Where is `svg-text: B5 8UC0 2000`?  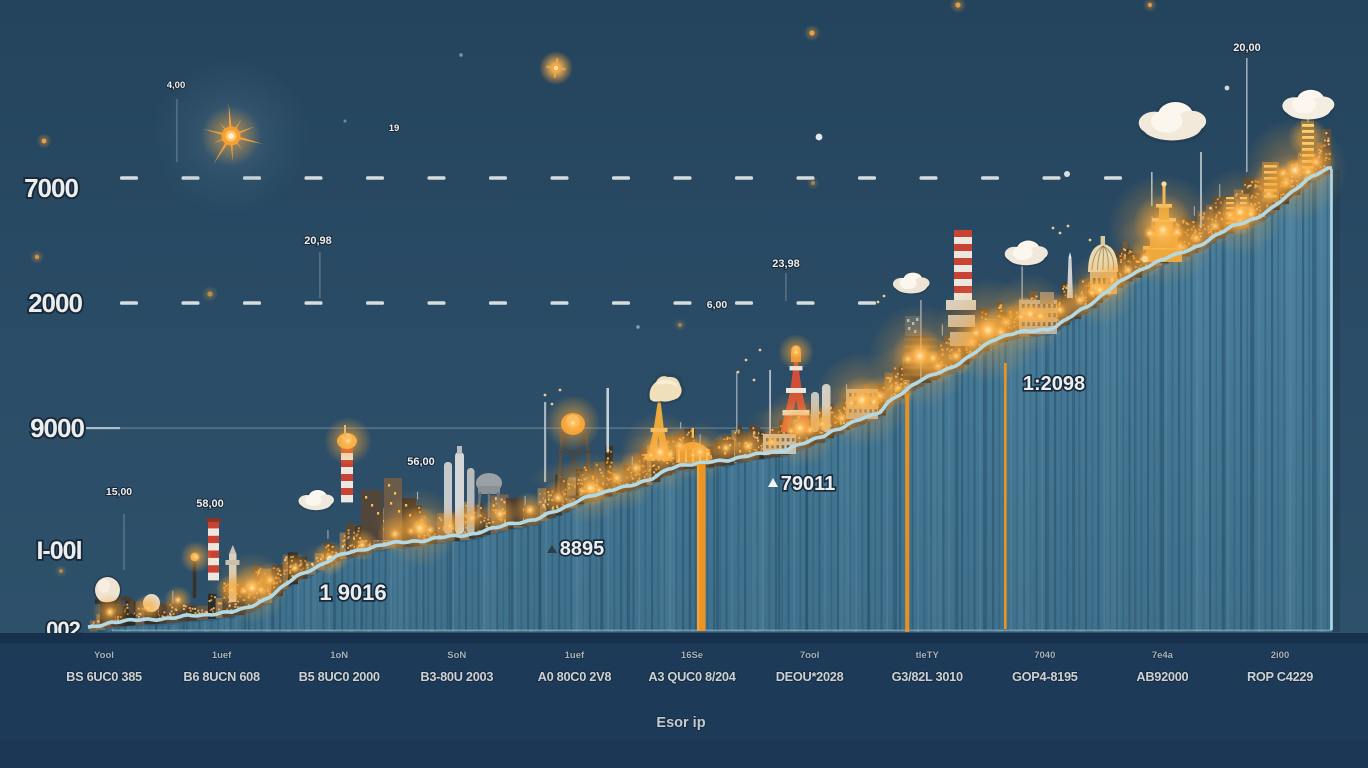 svg-text: B5 8UC0 2000 is located at coordinates (339, 676).